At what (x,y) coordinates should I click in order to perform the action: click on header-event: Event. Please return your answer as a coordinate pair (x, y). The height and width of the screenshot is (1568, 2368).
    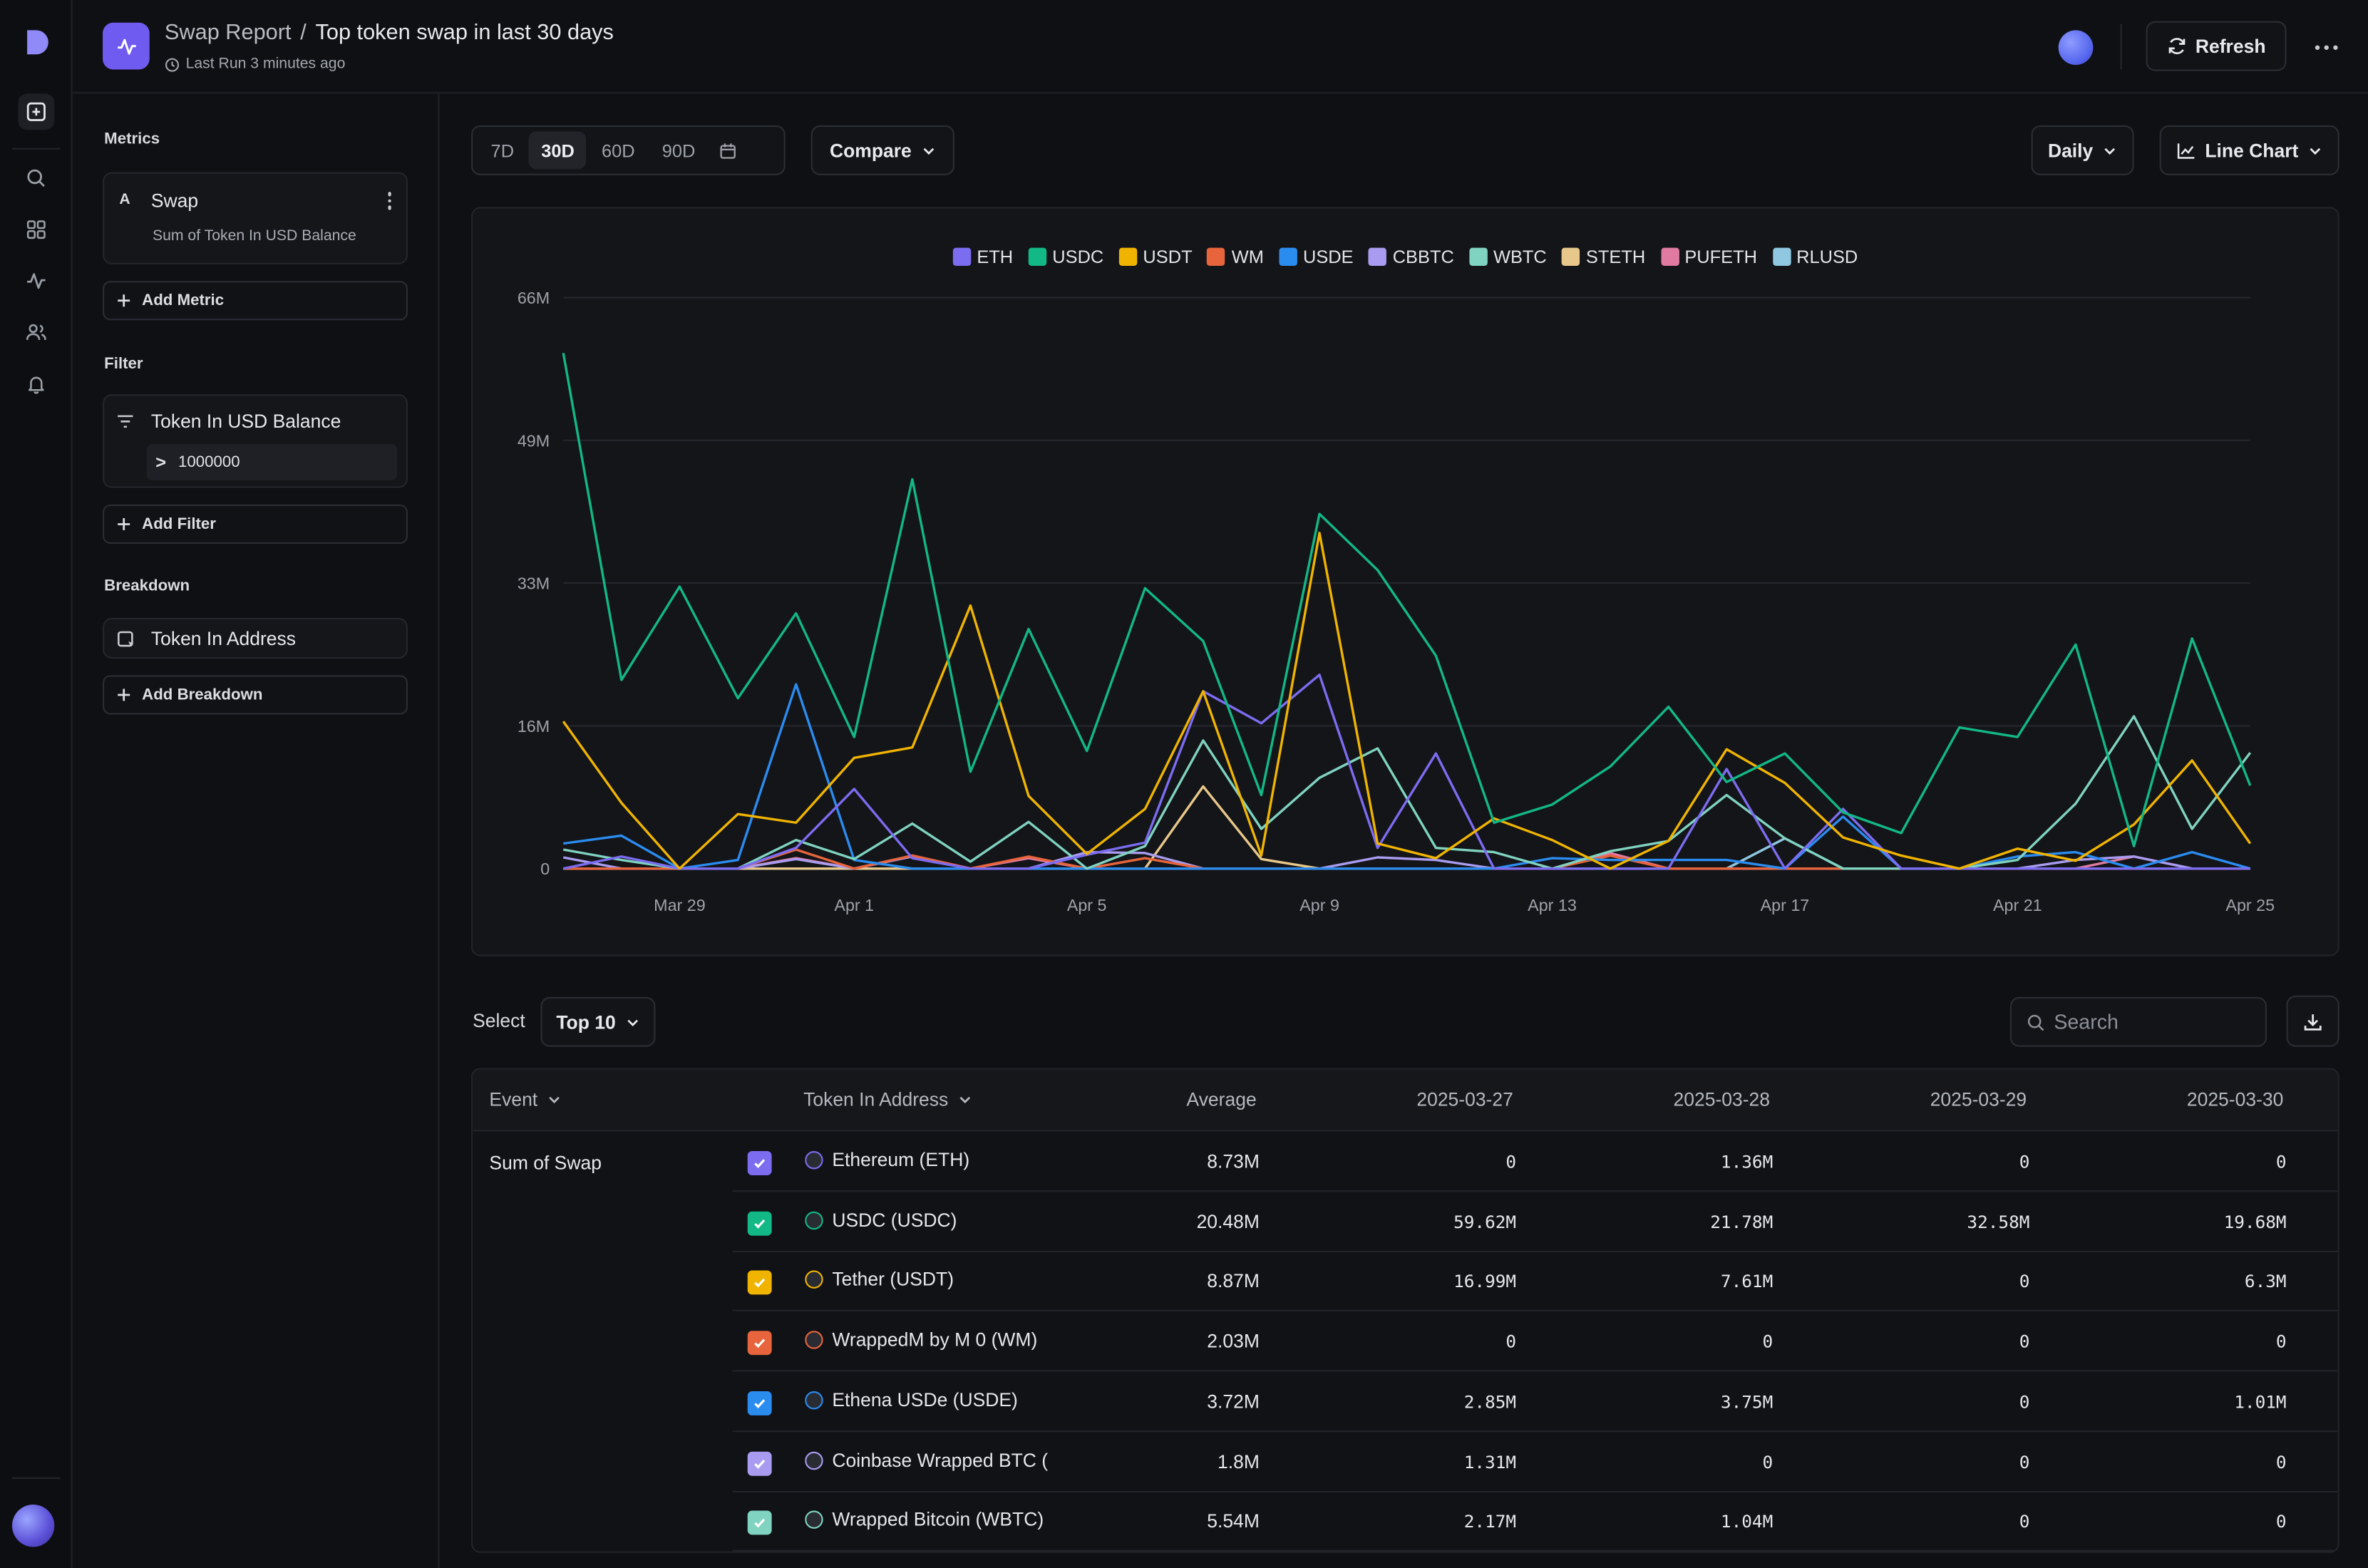
    Looking at the image, I should click on (525, 1099).